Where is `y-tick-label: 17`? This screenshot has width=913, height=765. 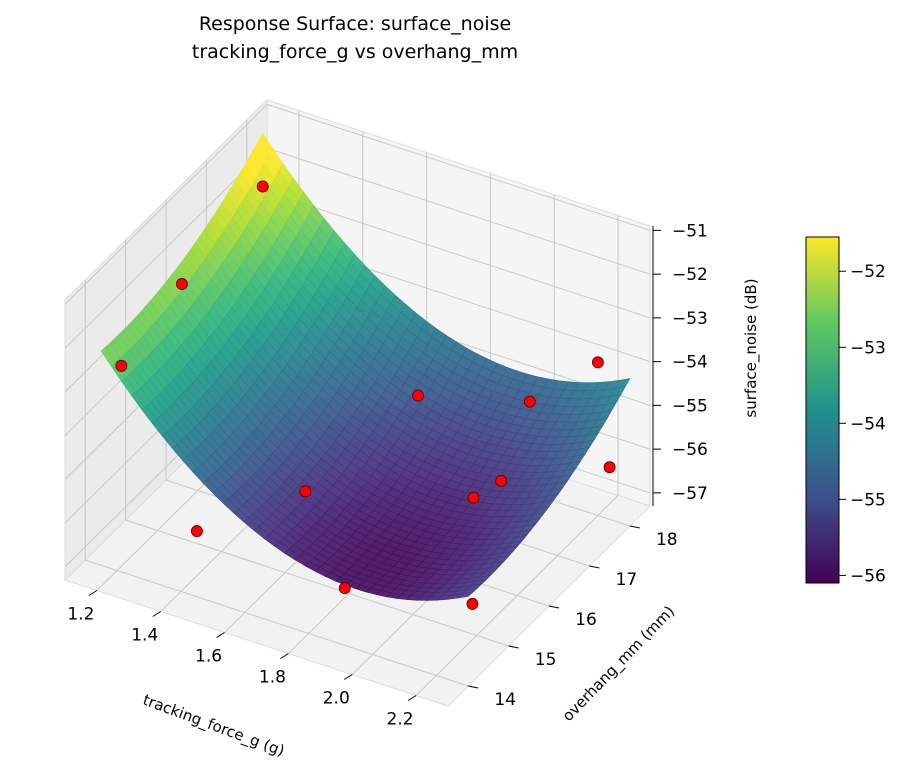 y-tick-label: 17 is located at coordinates (627, 580).